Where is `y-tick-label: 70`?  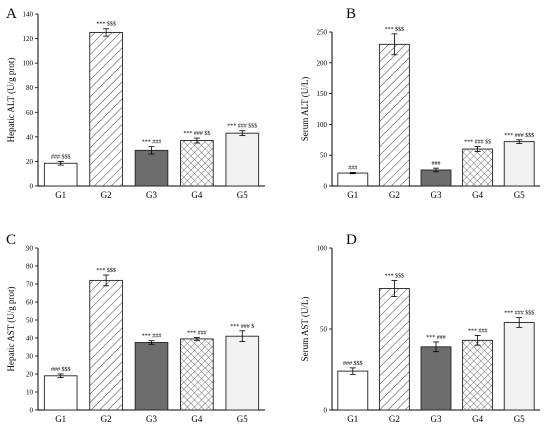 y-tick-label: 70 is located at coordinates (30, 285).